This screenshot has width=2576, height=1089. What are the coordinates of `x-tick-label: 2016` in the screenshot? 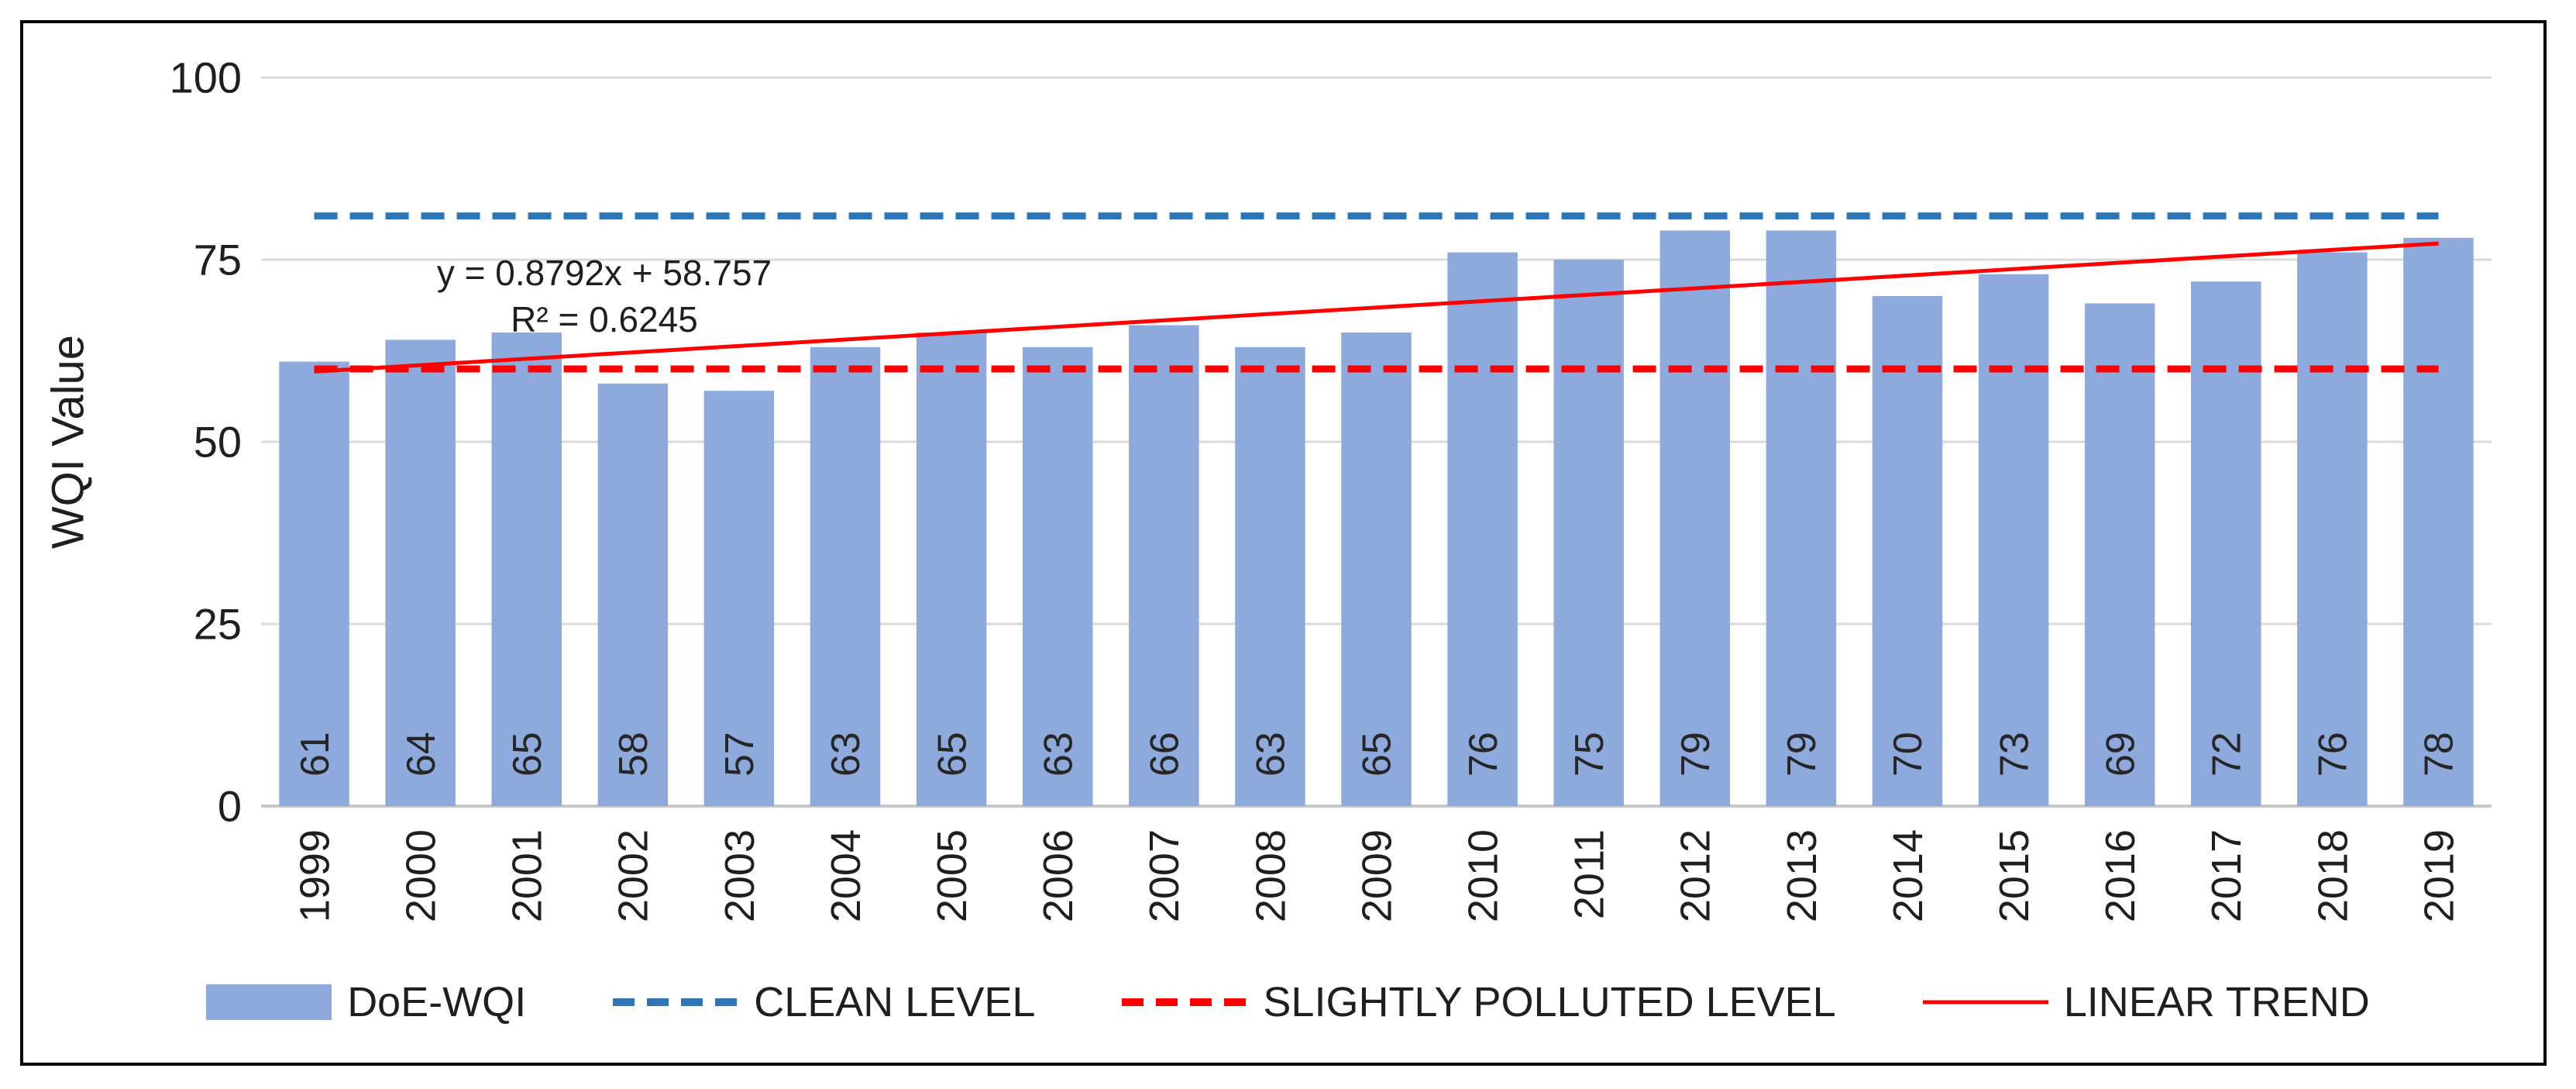 It's located at (2120, 875).